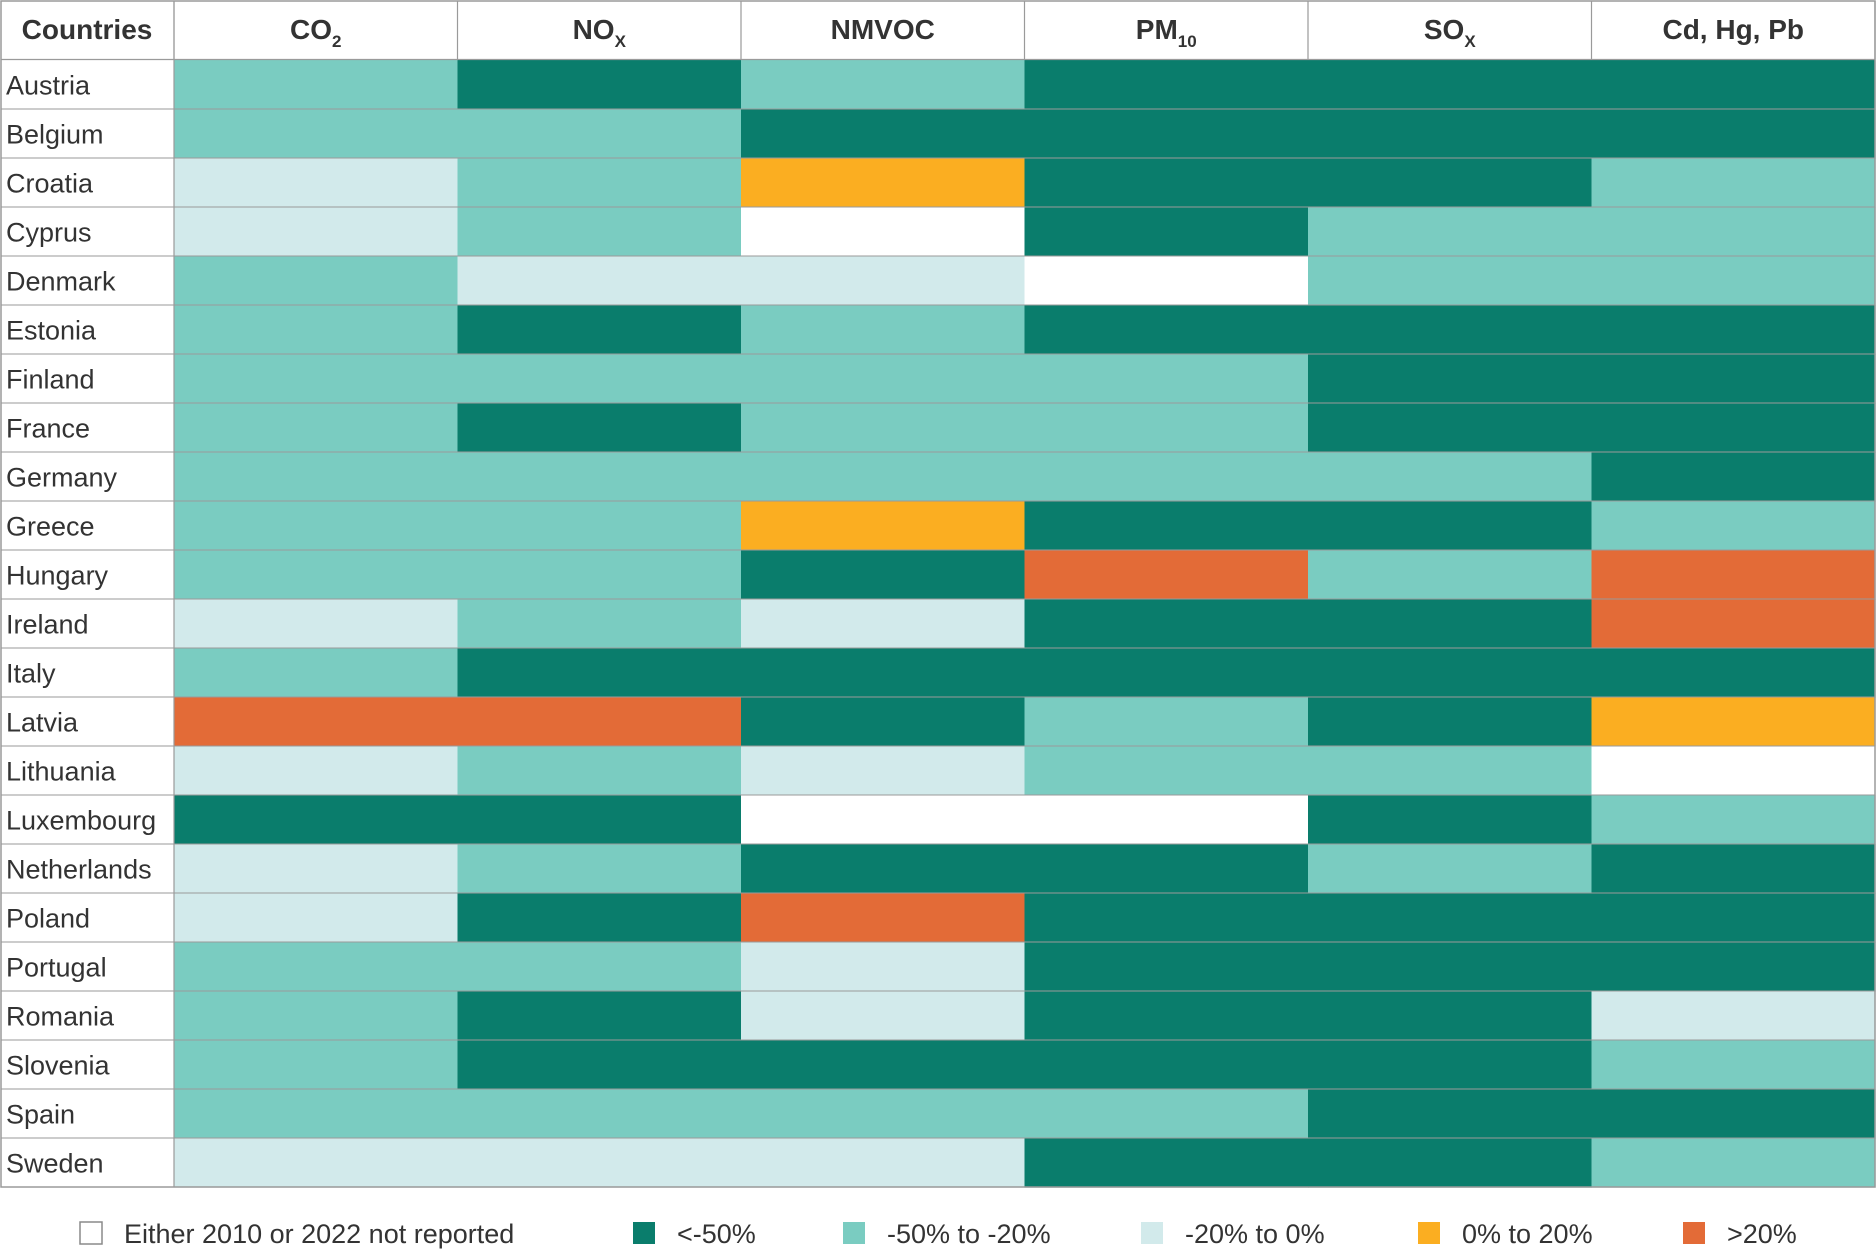 Image resolution: width=1876 pixels, height=1251 pixels. What do you see at coordinates (61, 282) in the screenshot?
I see `country-label: Denmark` at bounding box center [61, 282].